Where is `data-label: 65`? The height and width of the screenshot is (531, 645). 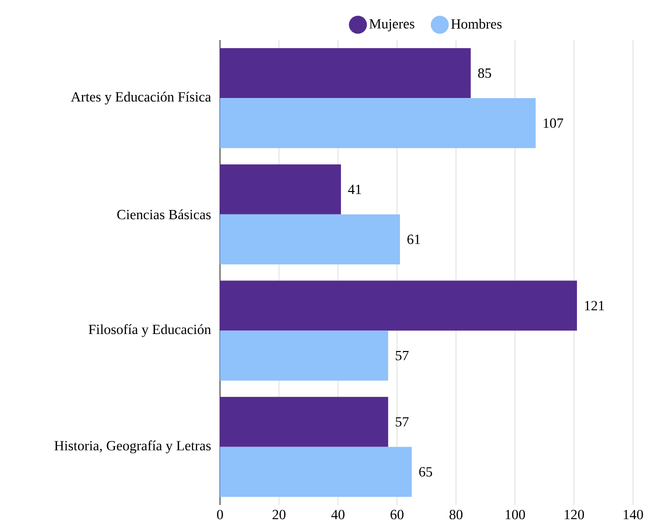 data-label: 65 is located at coordinates (425, 472).